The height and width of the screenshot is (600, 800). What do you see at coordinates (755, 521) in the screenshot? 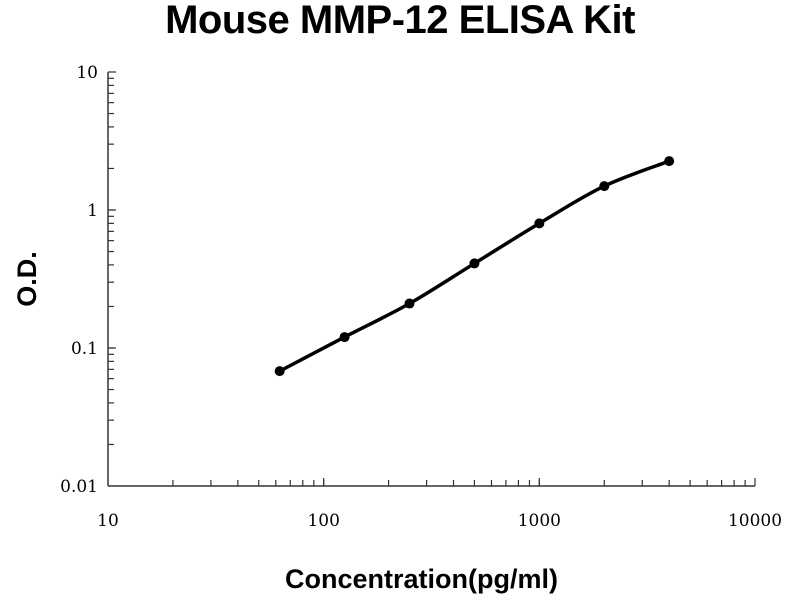
I see `x-tick-label: 10000` at bounding box center [755, 521].